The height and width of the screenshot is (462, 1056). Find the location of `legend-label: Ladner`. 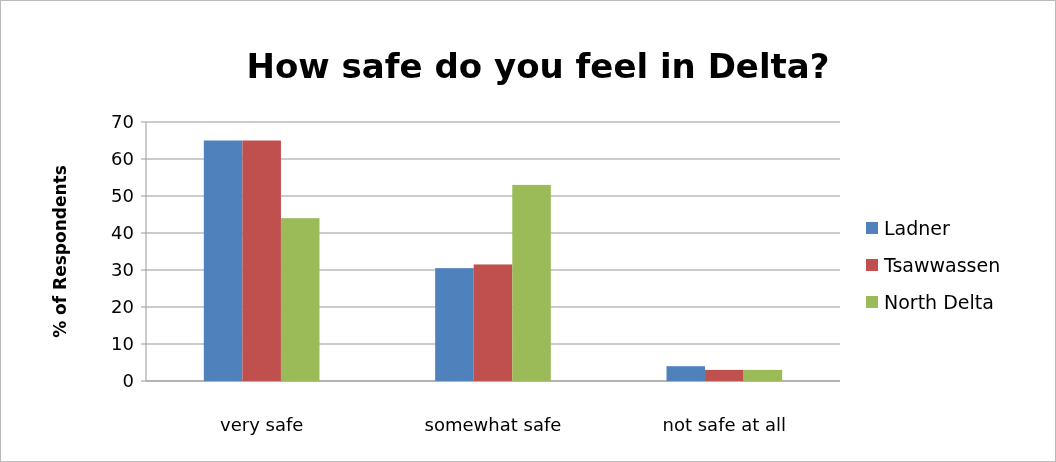

legend-label: Ladner is located at coordinates (917, 227).